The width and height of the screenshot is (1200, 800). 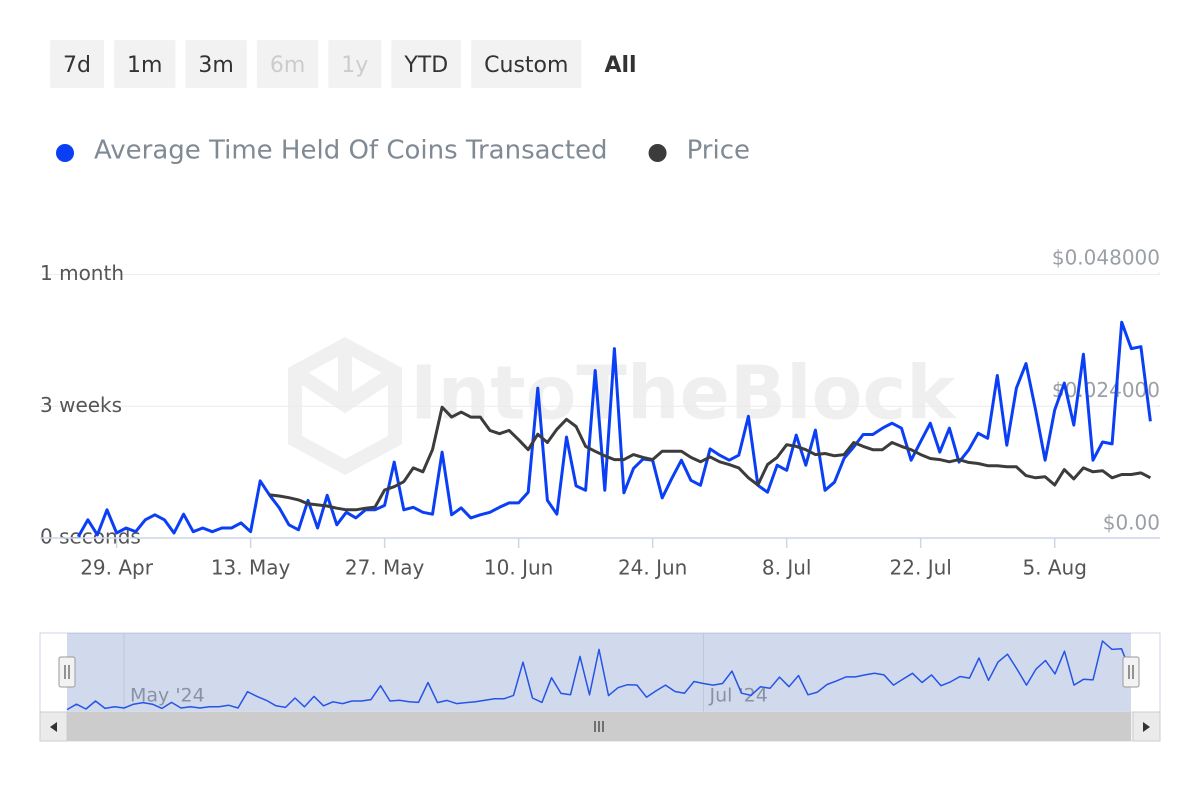 I want to click on navigator-mask, so click(x=599, y=672).